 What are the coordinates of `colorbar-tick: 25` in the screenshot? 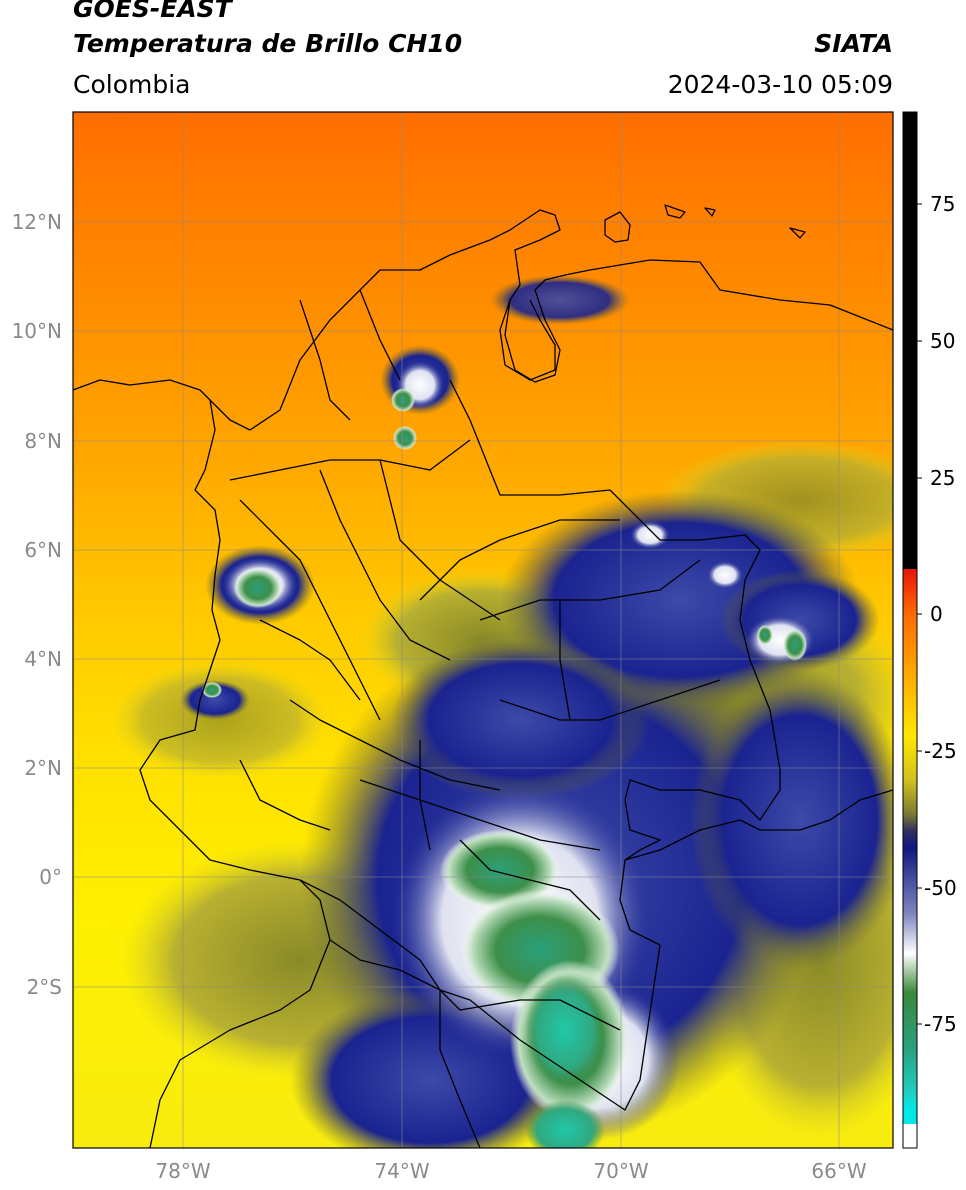 It's located at (942, 478).